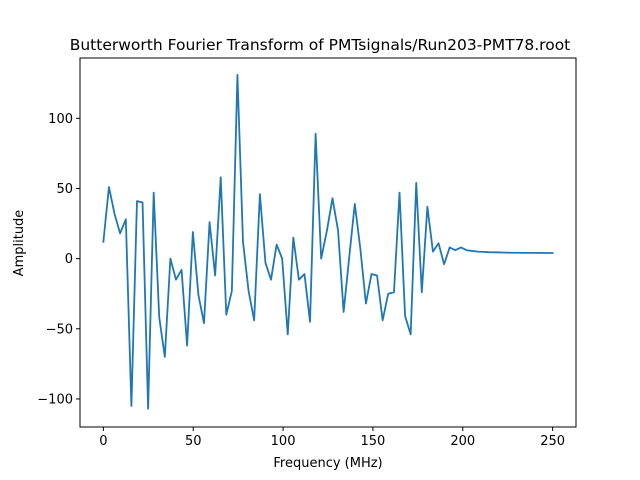 The height and width of the screenshot is (480, 640). I want to click on y-tick-label: 50, so click(64, 189).